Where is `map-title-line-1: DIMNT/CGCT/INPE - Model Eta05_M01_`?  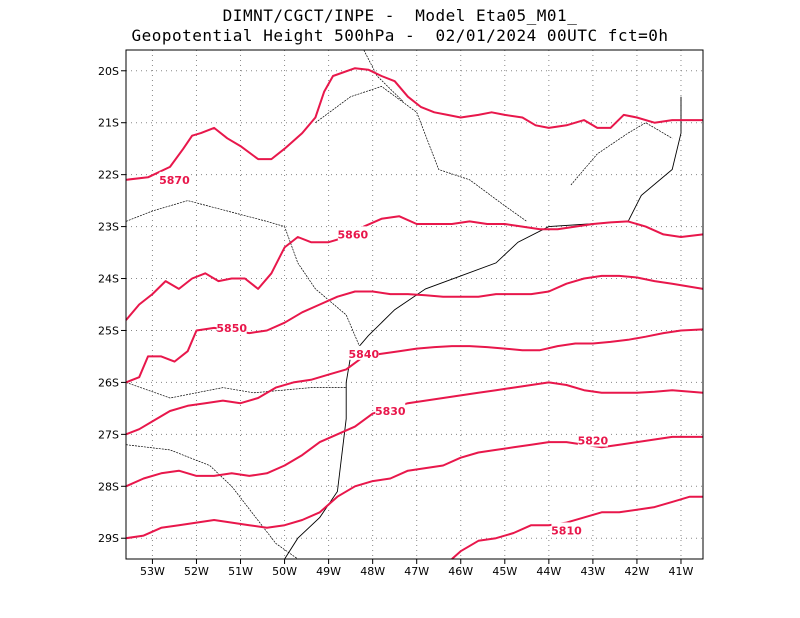
map-title-line-1: DIMNT/CGCT/INPE - Model Eta05_M01_ is located at coordinates (400, 15).